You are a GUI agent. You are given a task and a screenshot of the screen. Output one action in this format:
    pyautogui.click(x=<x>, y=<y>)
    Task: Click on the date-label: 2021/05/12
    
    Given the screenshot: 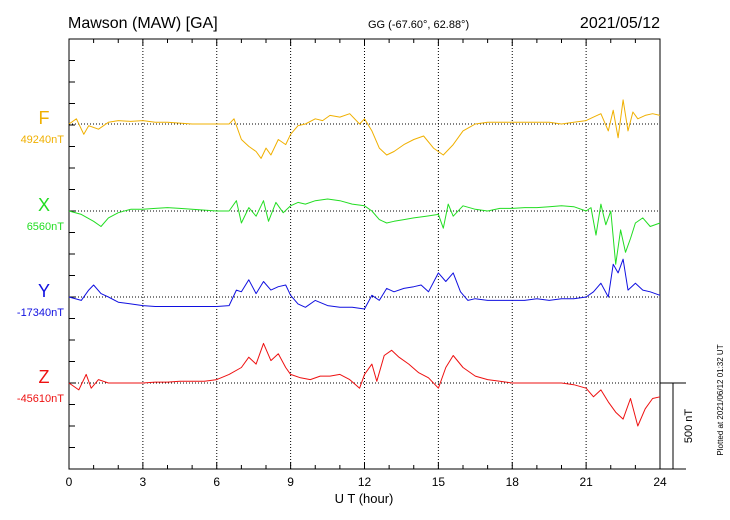 What is the action you would take?
    pyautogui.click(x=620, y=23)
    